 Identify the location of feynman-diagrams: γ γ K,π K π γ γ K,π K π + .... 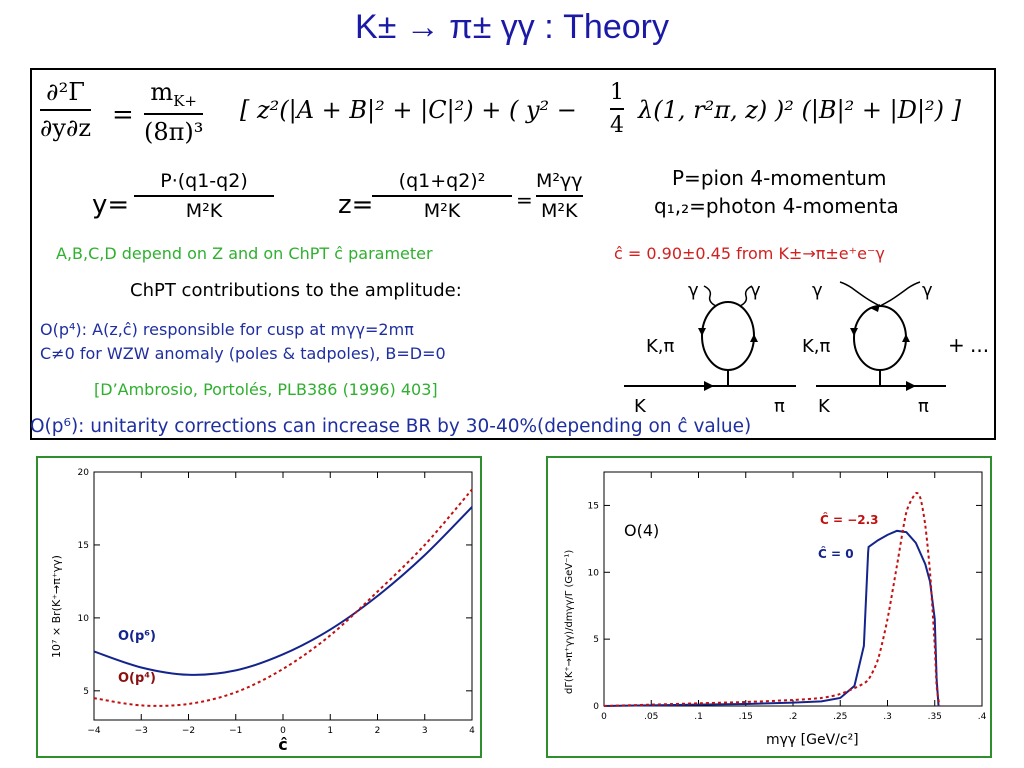
(806, 348).